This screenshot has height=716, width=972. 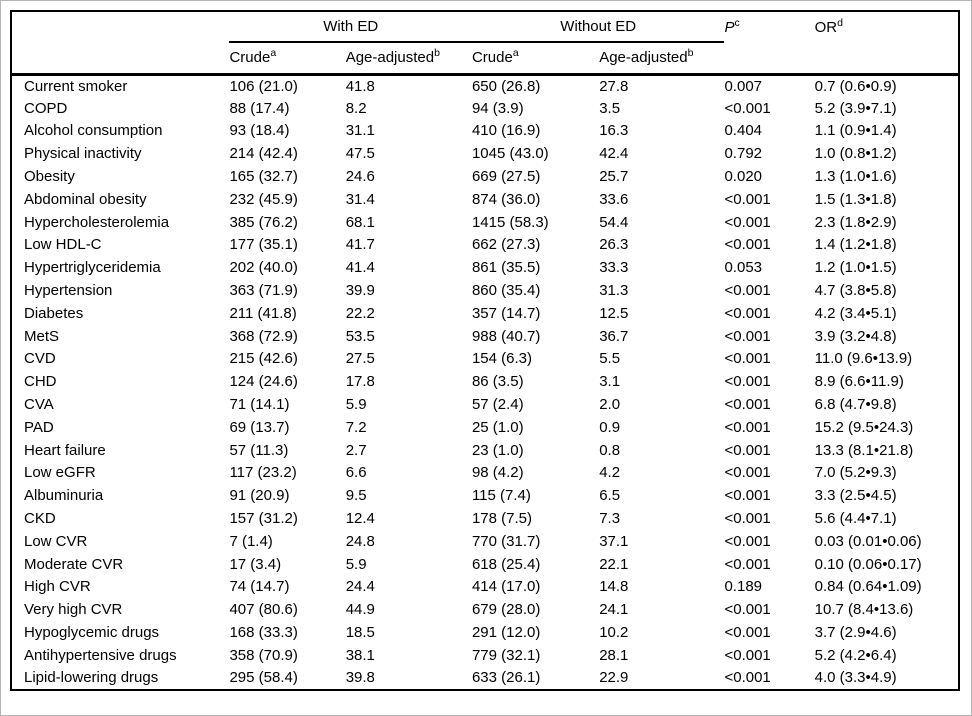 What do you see at coordinates (92, 268) in the screenshot?
I see `row-label: Hypertriglyceridemia` at bounding box center [92, 268].